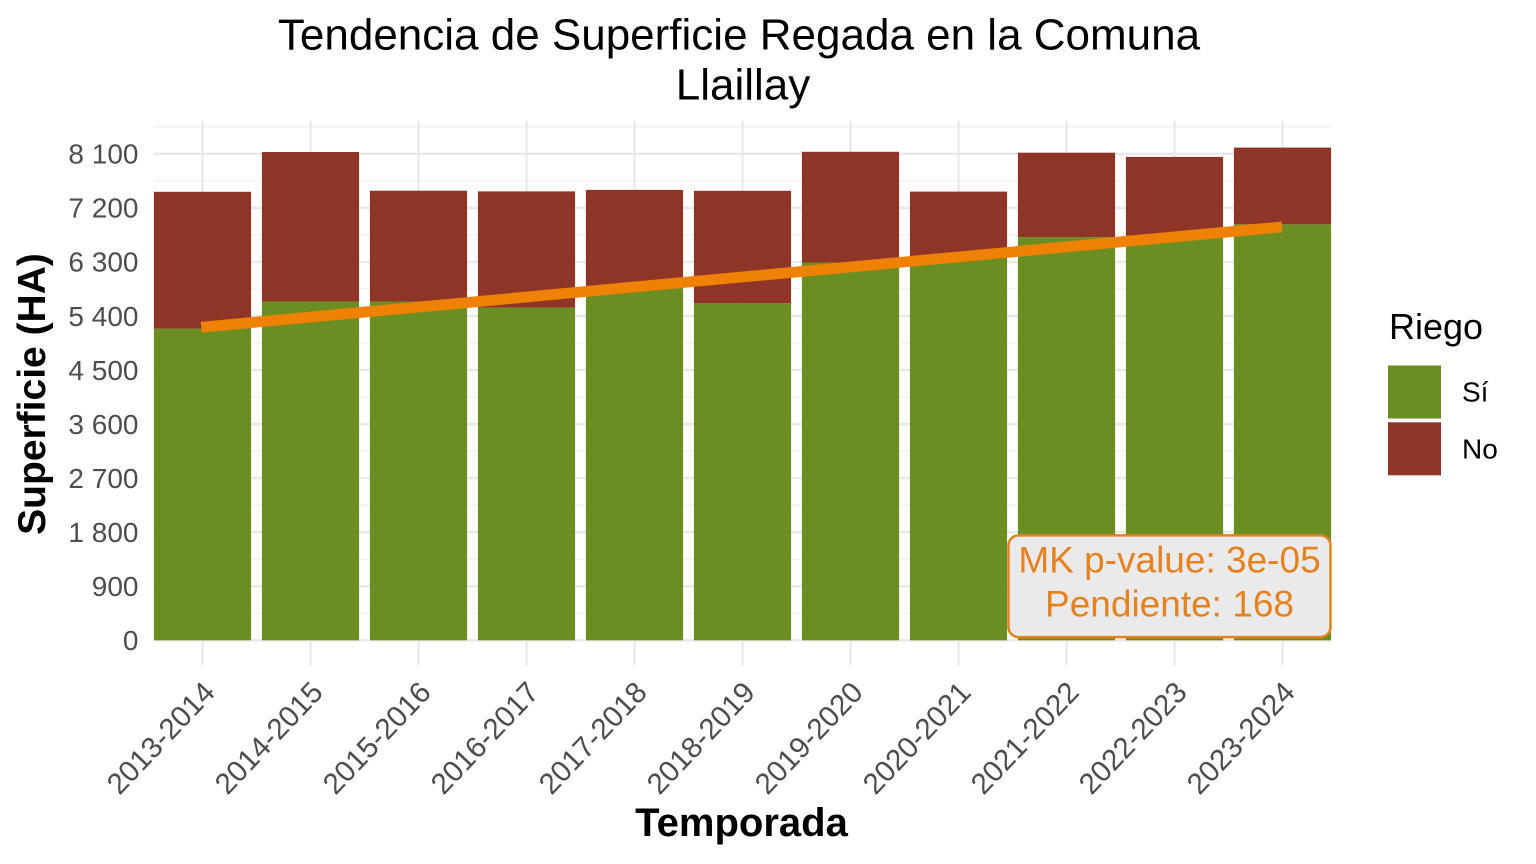 The width and height of the screenshot is (1536, 864). I want to click on svg-text: 2 700, so click(103, 478).